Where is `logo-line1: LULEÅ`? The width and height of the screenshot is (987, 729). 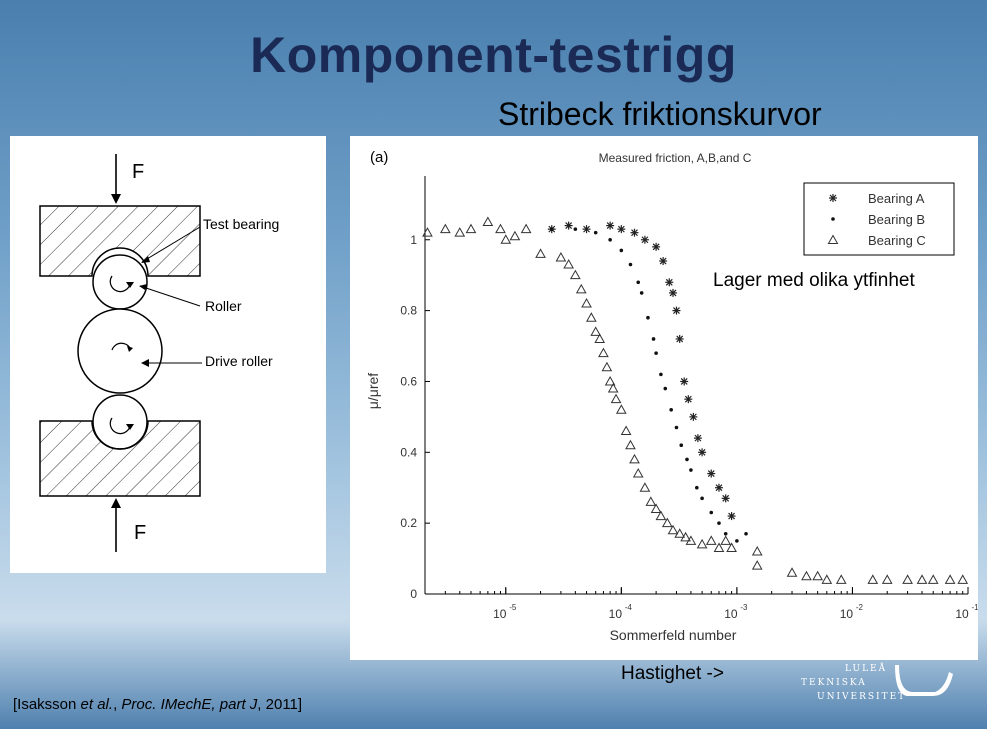 logo-line1: LULEÅ is located at coordinates (866, 669).